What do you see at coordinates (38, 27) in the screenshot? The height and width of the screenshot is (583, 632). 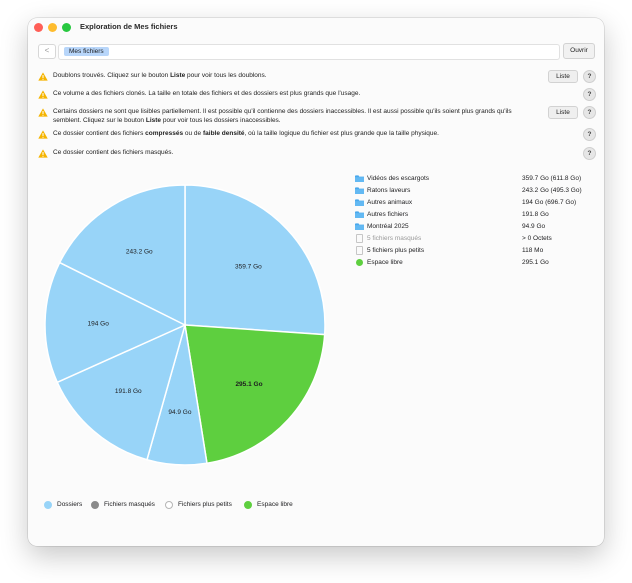 I see `close-window-button` at bounding box center [38, 27].